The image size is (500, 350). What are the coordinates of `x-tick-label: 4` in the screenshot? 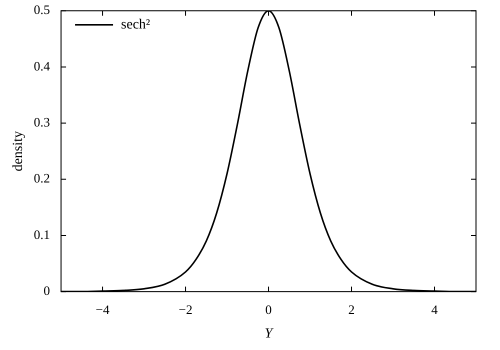 It's located at (434, 309).